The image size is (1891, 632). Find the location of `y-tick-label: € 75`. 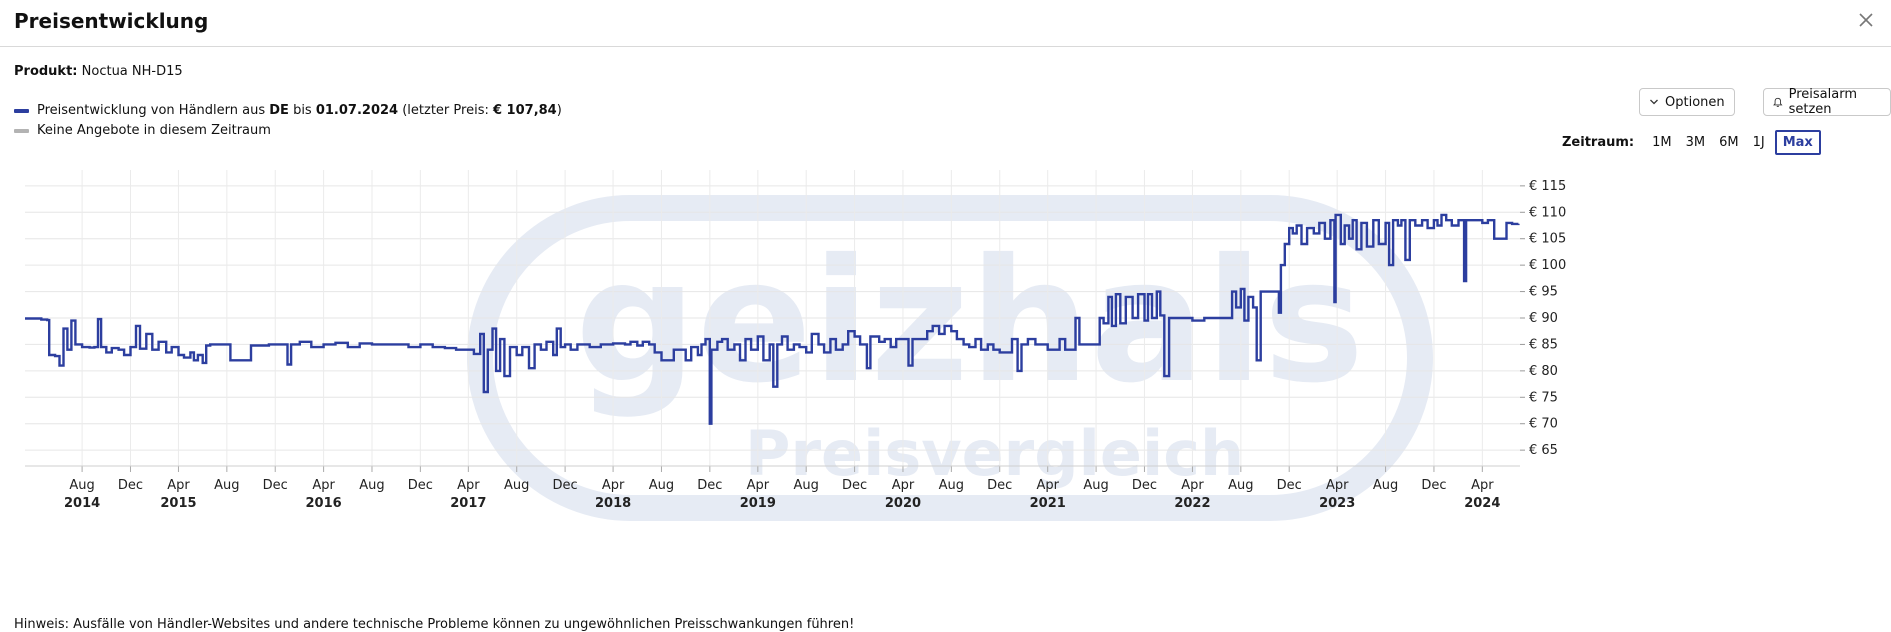

y-tick-label: € 75 is located at coordinates (1543, 397).